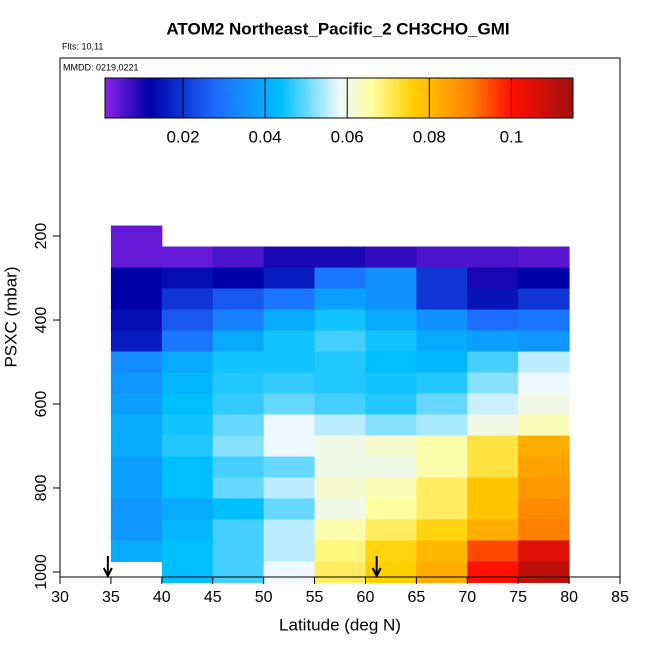 This screenshot has width=650, height=650. Describe the element at coordinates (337, 28) in the screenshot. I see `chart-title: ATOM2 Northeast_Pacific_2 CH3CHO_GMI` at that location.